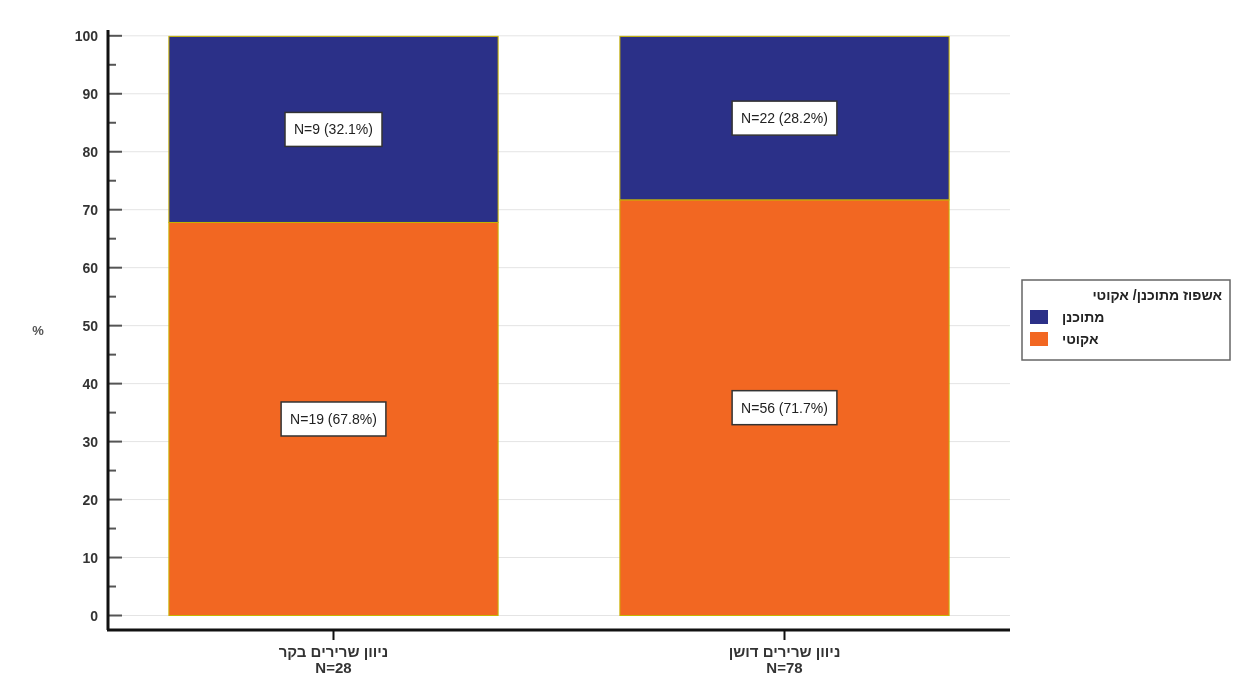 This screenshot has width=1234, height=682. Describe the element at coordinates (90, 441) in the screenshot. I see `y-tick-label: 30` at that location.